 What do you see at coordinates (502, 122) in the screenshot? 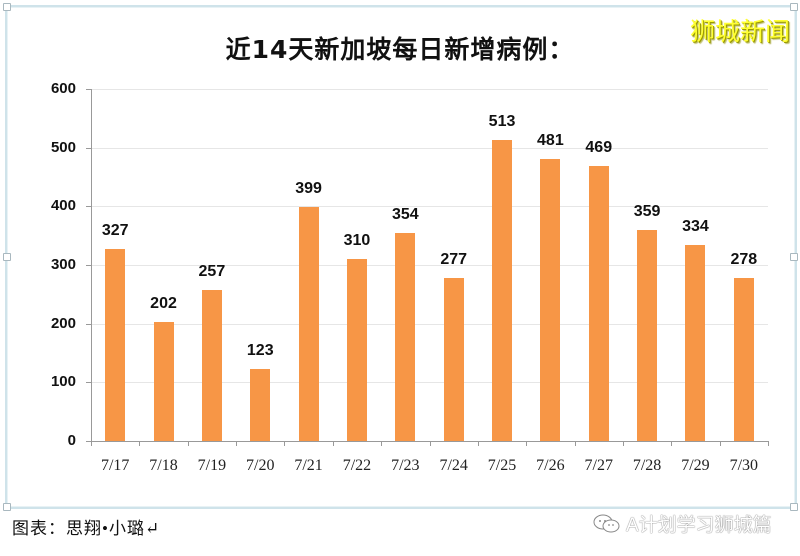
I see `data-label: 513` at bounding box center [502, 122].